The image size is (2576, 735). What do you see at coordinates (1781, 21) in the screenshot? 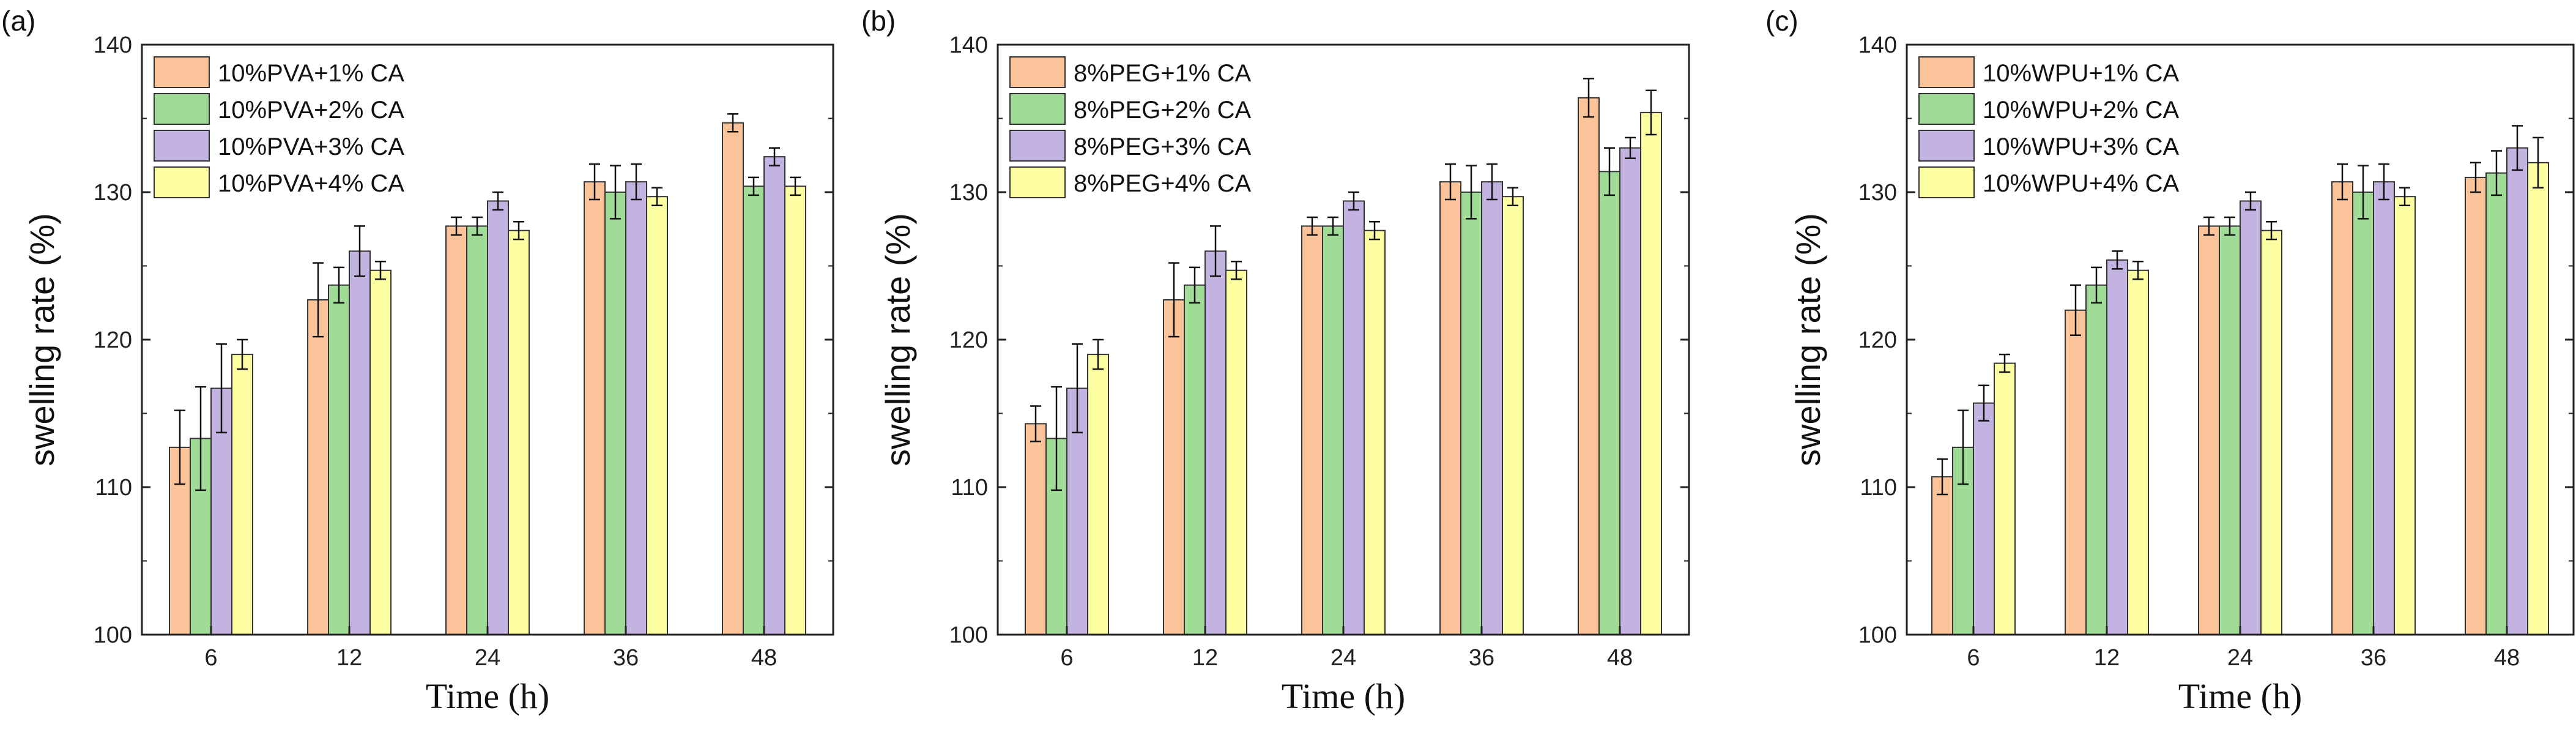
I see `panel-label: (c)` at bounding box center [1781, 21].